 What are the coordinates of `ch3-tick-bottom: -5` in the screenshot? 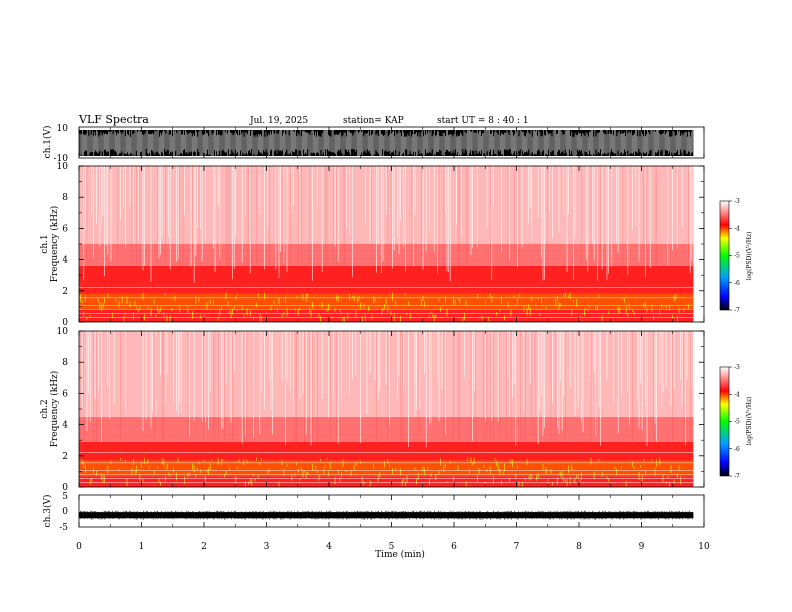 It's located at (63, 528).